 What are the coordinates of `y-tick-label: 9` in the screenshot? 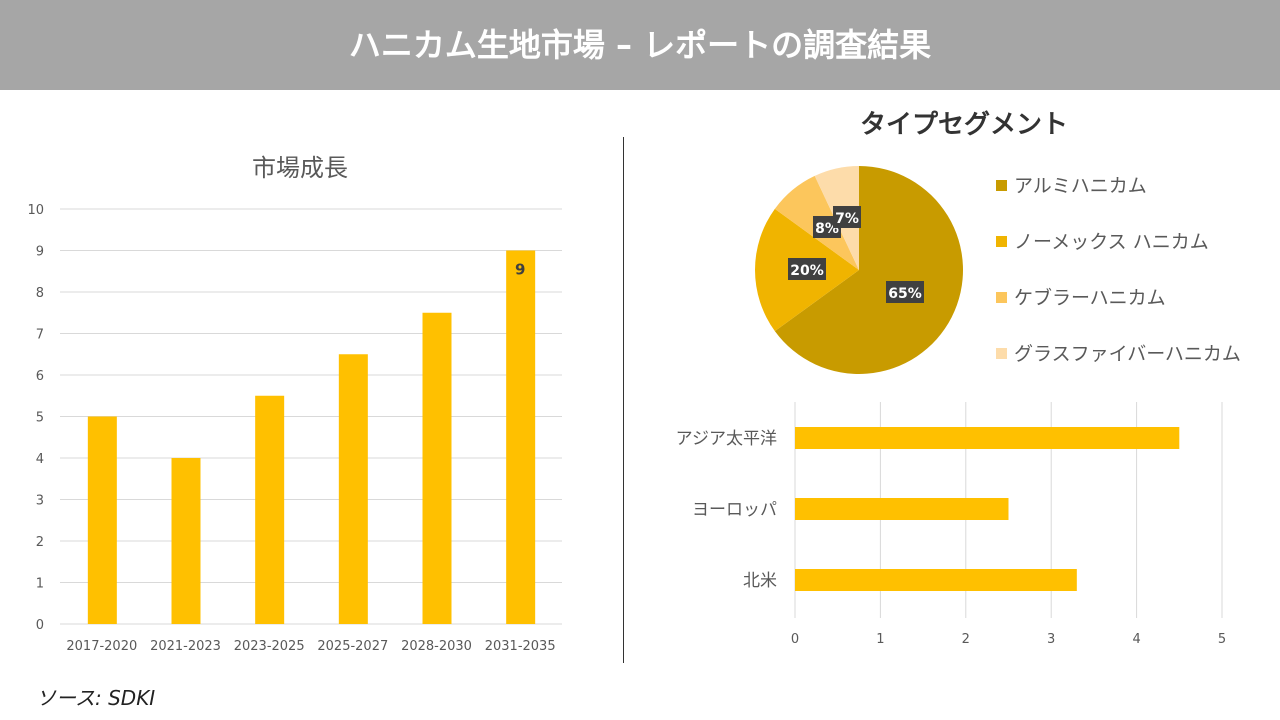 It's located at (40, 252).